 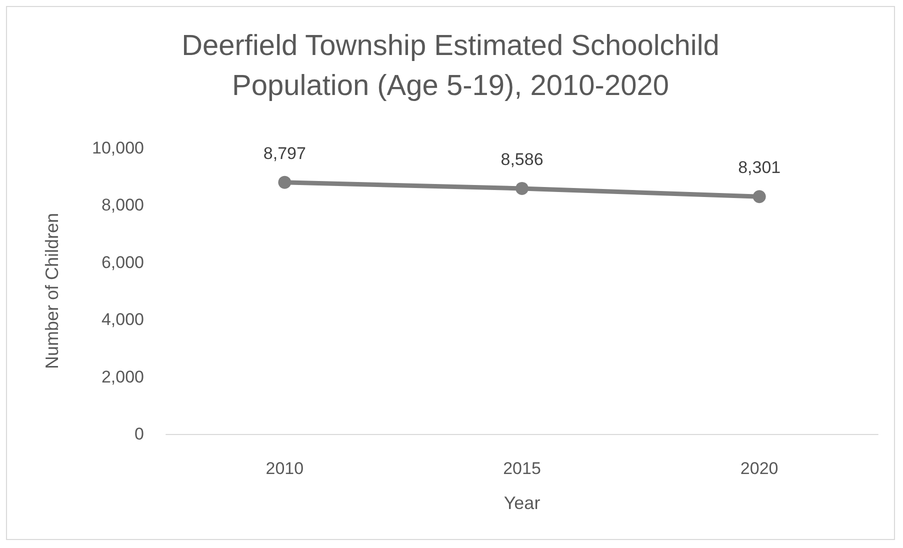 What do you see at coordinates (284, 153) in the screenshot?
I see `data-label: 8,797` at bounding box center [284, 153].